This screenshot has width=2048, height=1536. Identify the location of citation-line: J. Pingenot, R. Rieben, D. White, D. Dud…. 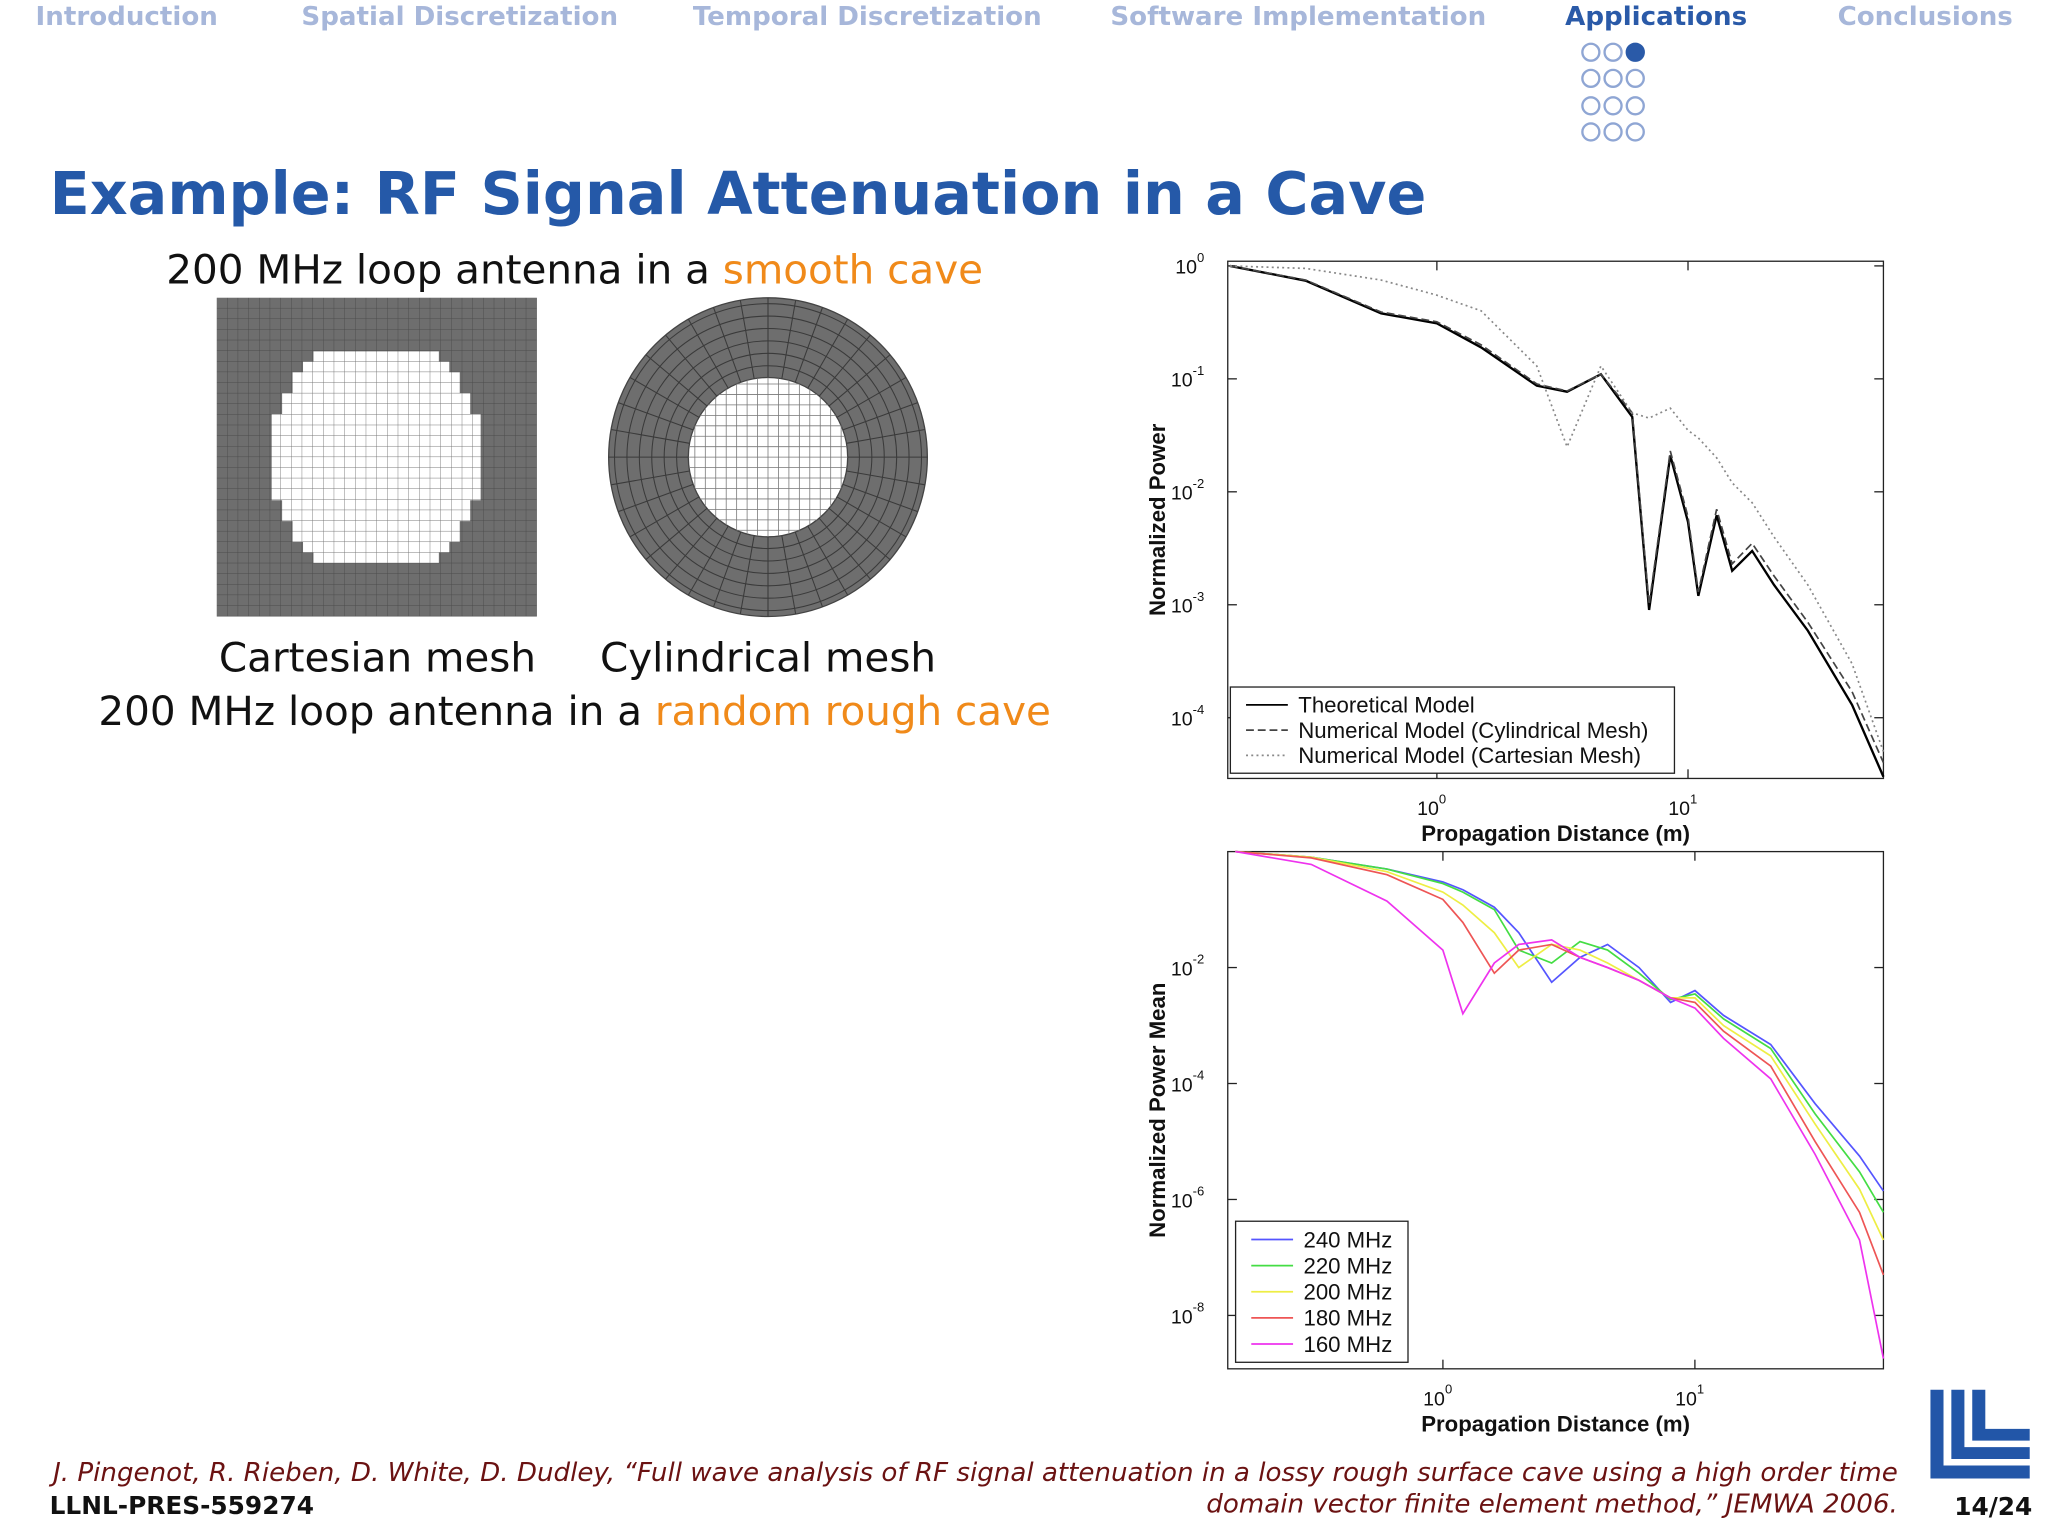
(973, 1473).